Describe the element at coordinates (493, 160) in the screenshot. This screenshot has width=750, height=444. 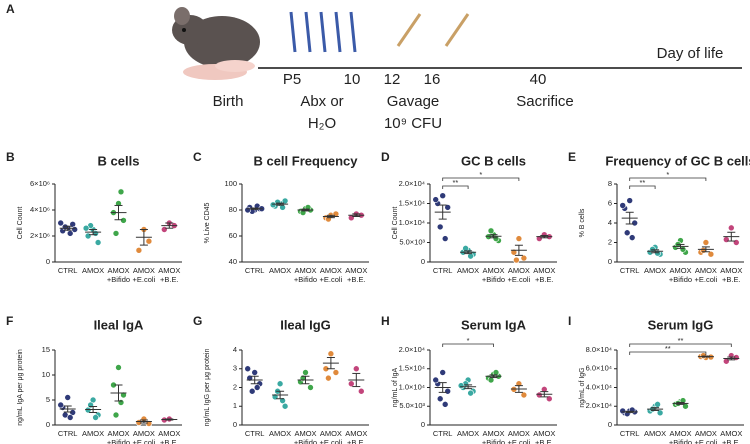
I see `chart-title: GC B cells` at that location.